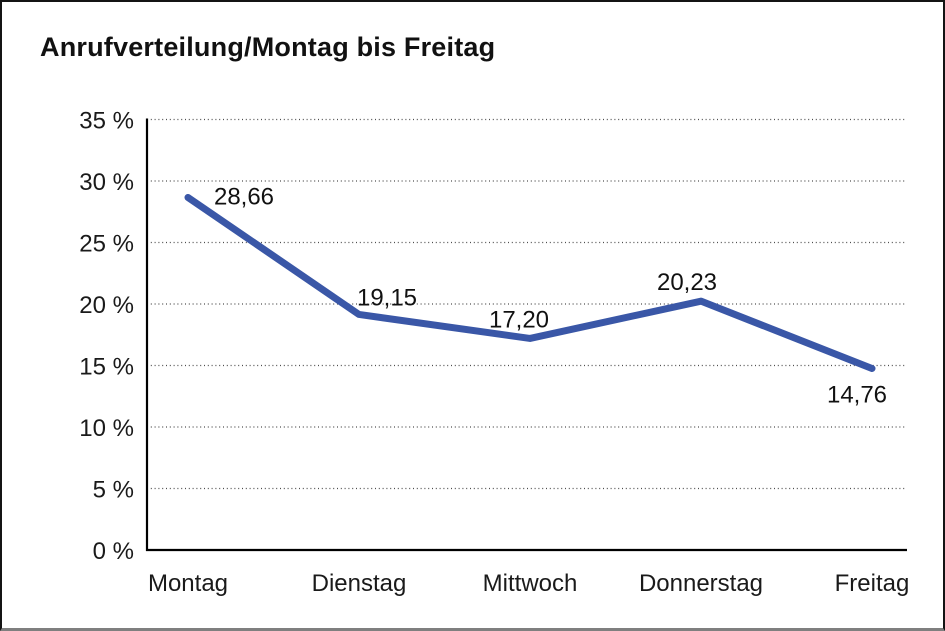 Image resolution: width=945 pixels, height=631 pixels. Describe the element at coordinates (106, 244) in the screenshot. I see `y-tick-label: 25 %` at that location.